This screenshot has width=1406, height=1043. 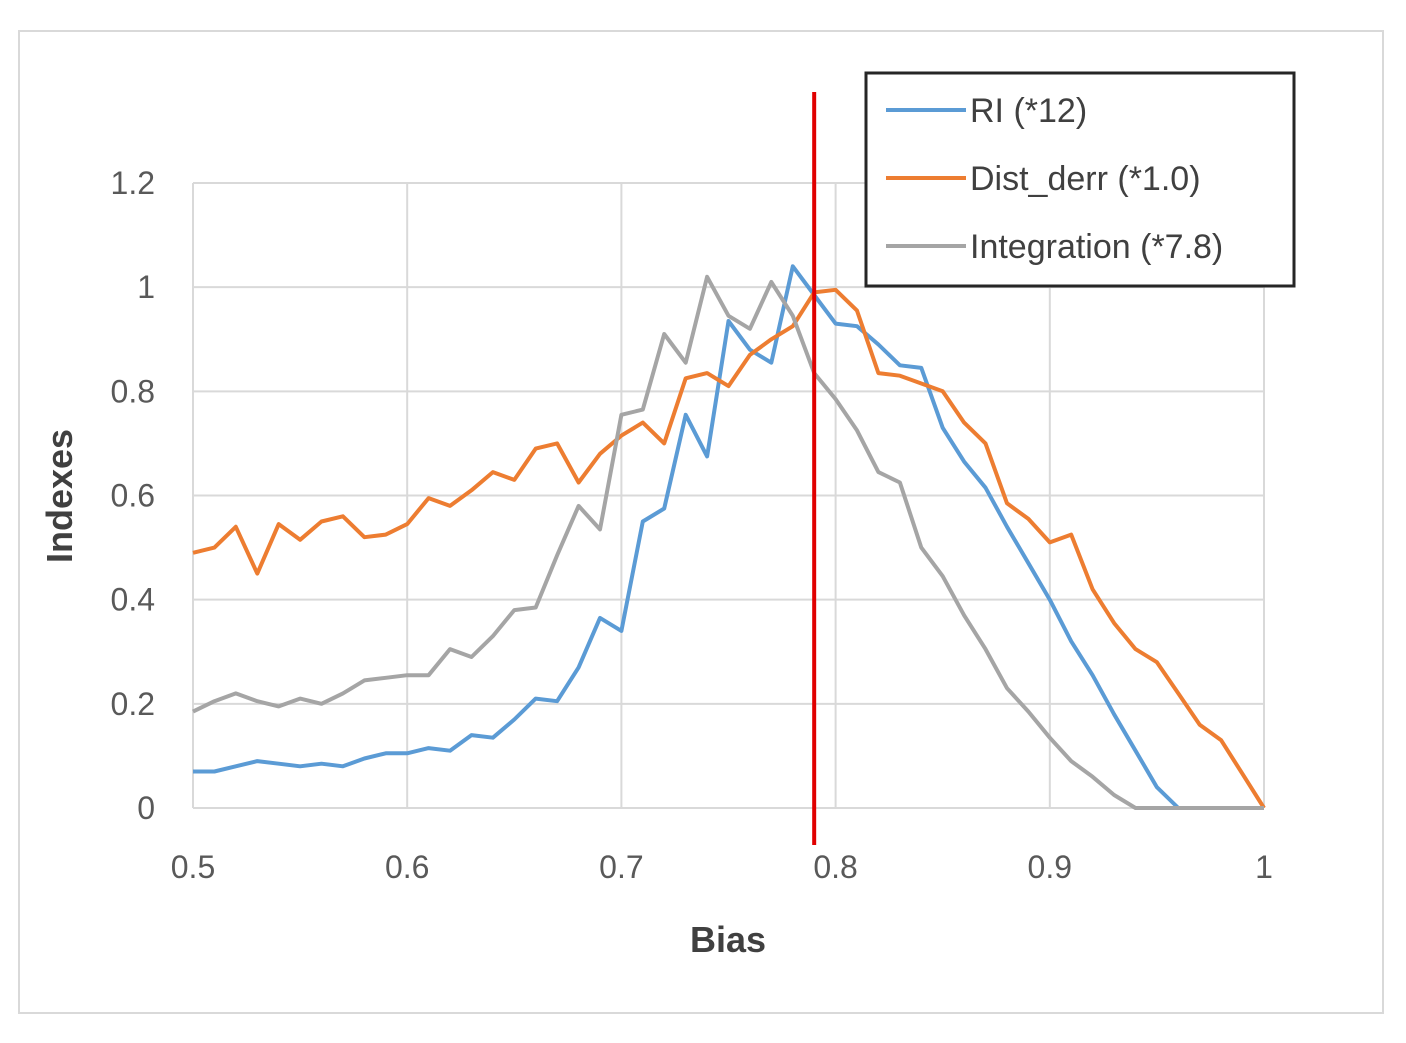 I want to click on y-tick-label: 1, so click(x=146, y=287).